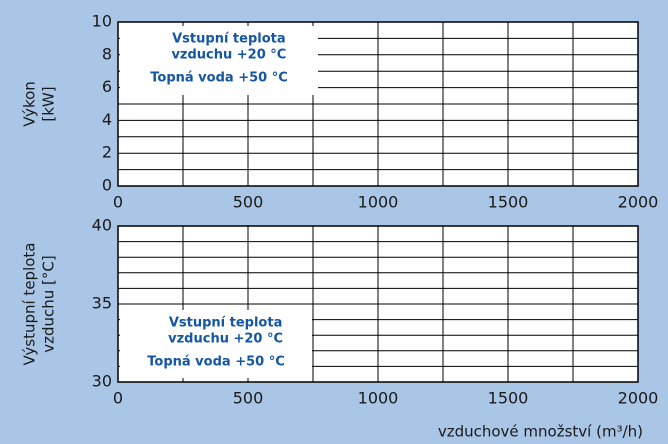 This screenshot has height=444, width=668. Describe the element at coordinates (107, 152) in the screenshot. I see `y-tick-label: 2` at that location.